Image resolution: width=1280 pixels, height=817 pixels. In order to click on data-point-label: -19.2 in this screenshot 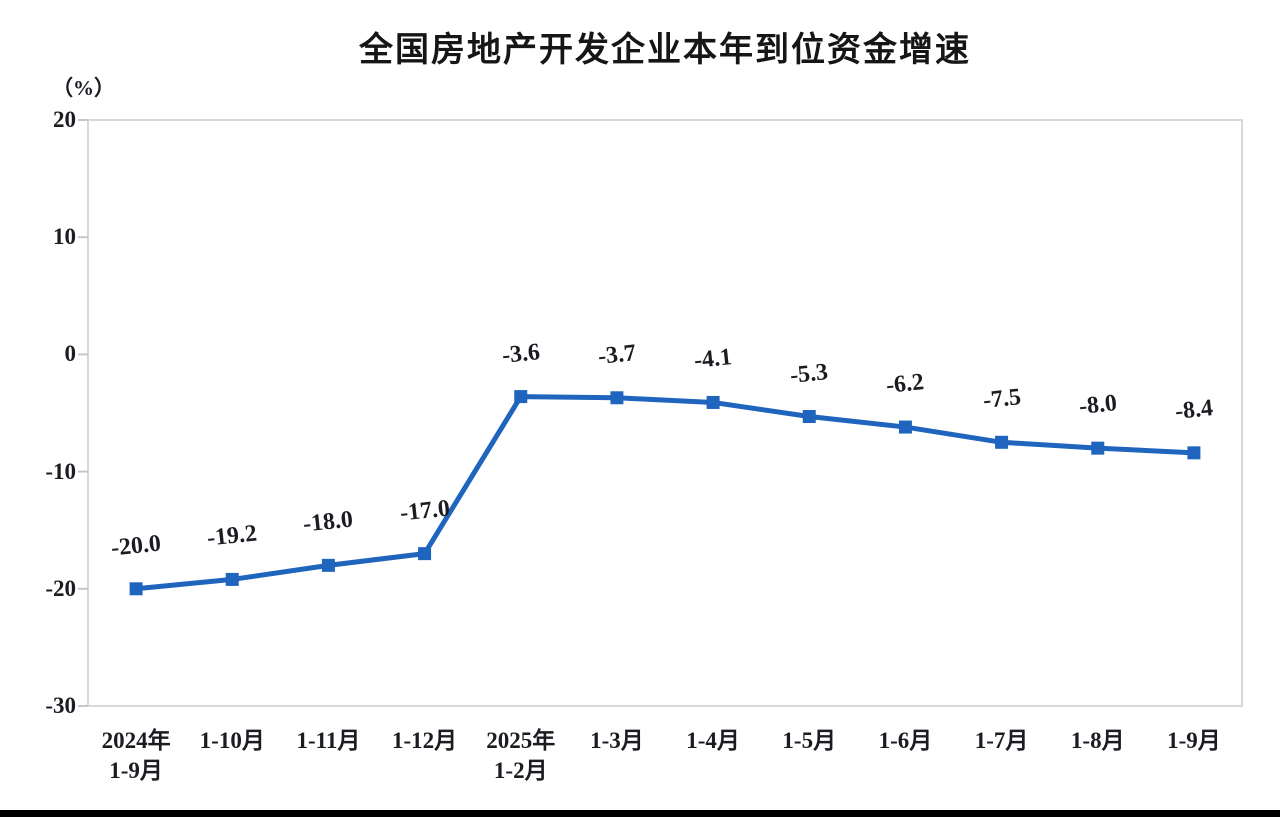, I will do `click(232, 536)`.